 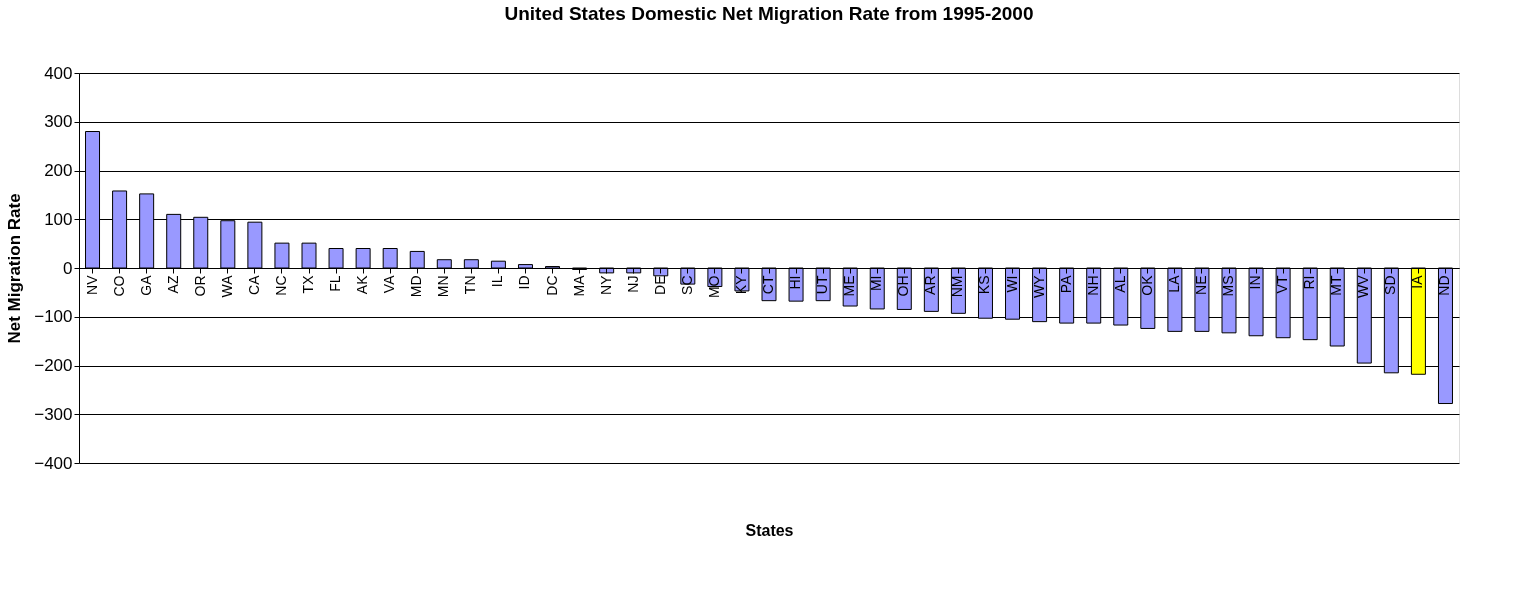 I want to click on x-tick-label: HI, so click(x=795, y=282).